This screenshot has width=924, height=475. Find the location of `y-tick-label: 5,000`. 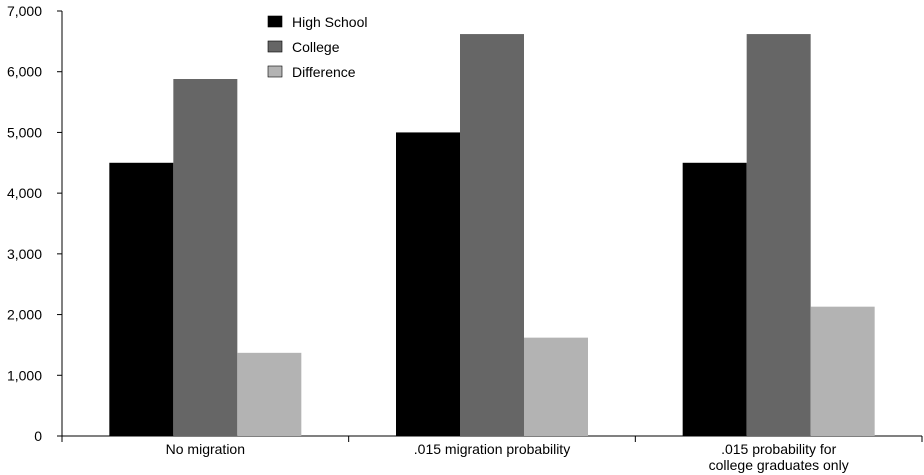

y-tick-label: 5,000 is located at coordinates (24, 132).